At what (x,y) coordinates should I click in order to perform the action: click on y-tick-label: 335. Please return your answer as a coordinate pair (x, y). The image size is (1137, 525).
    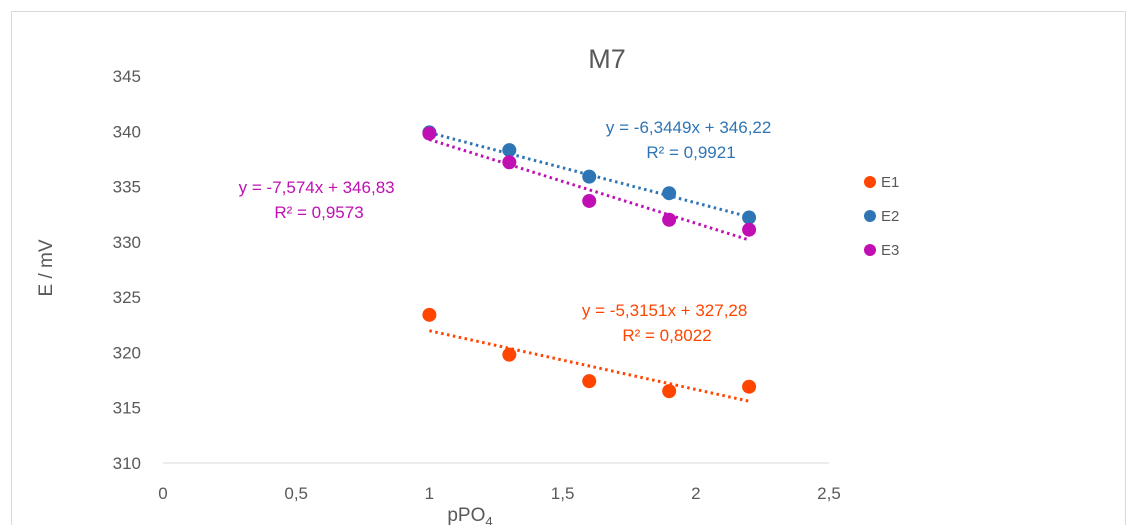
    Looking at the image, I should click on (127, 187).